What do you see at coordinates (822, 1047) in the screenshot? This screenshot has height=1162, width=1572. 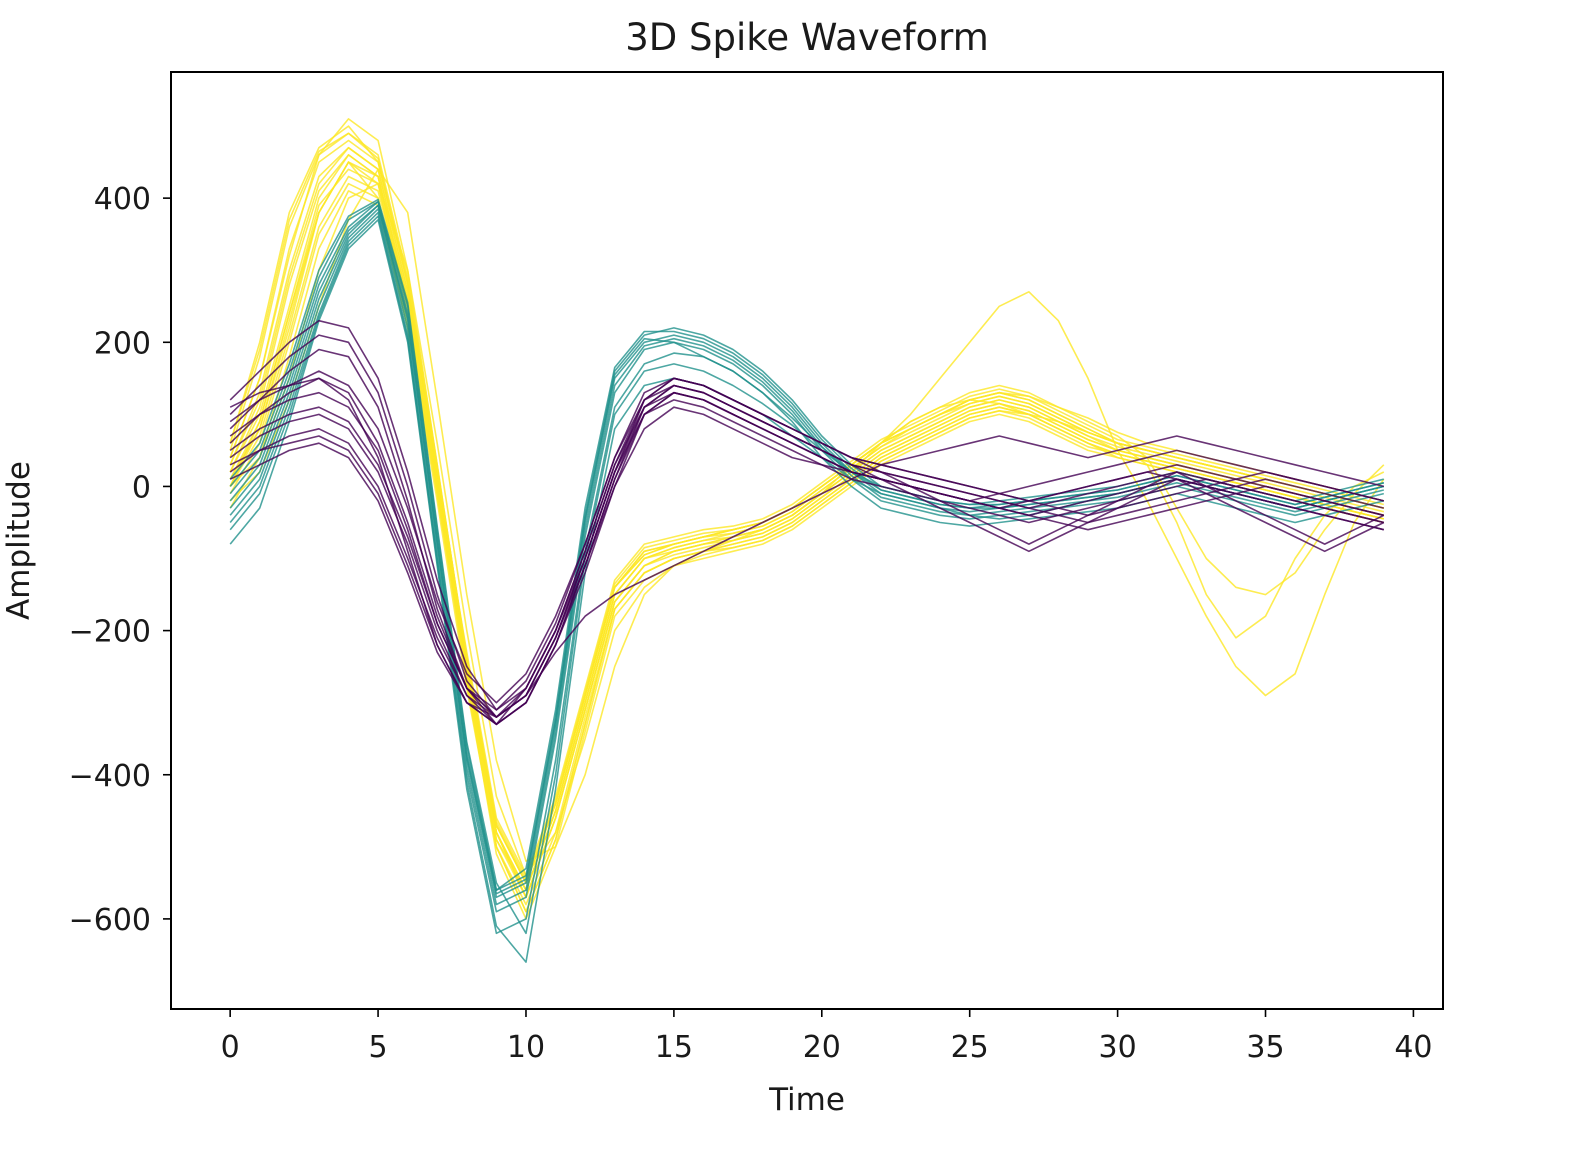 I see `x-tick-label: 20` at bounding box center [822, 1047].